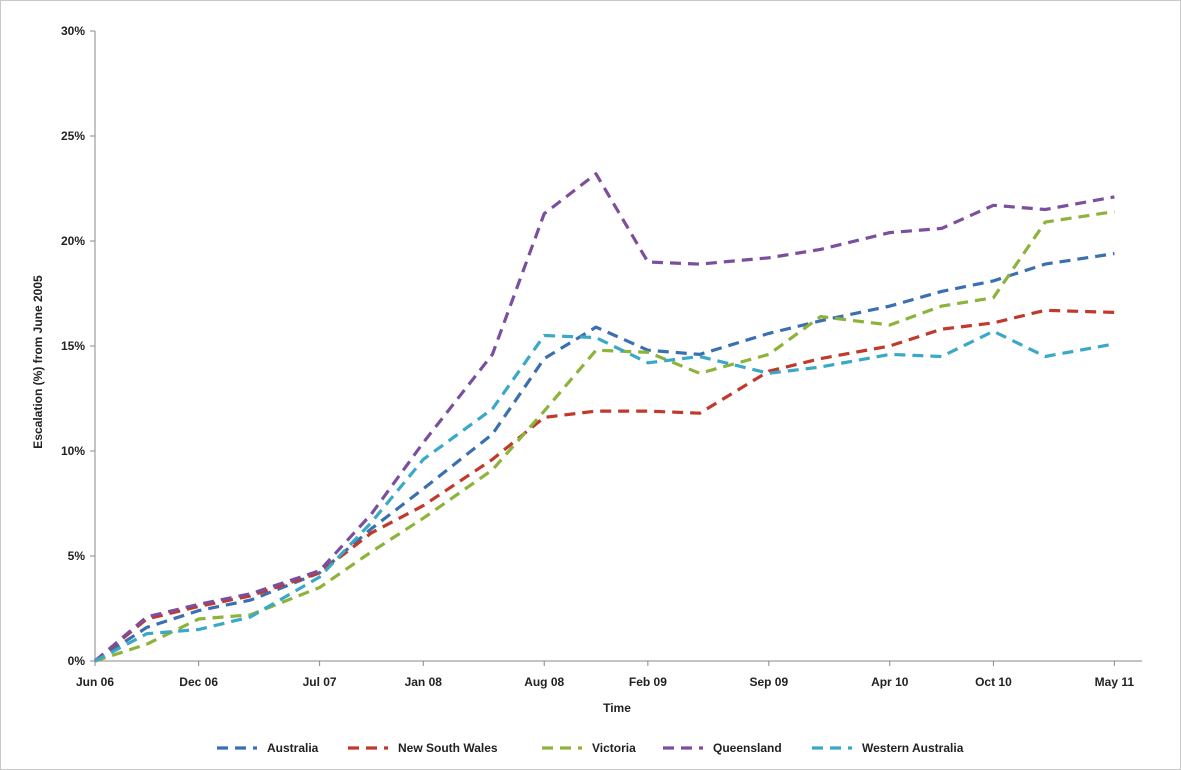 Image resolution: width=1181 pixels, height=770 pixels. Describe the element at coordinates (73, 451) in the screenshot. I see `y-tick-label: 10%` at that location.